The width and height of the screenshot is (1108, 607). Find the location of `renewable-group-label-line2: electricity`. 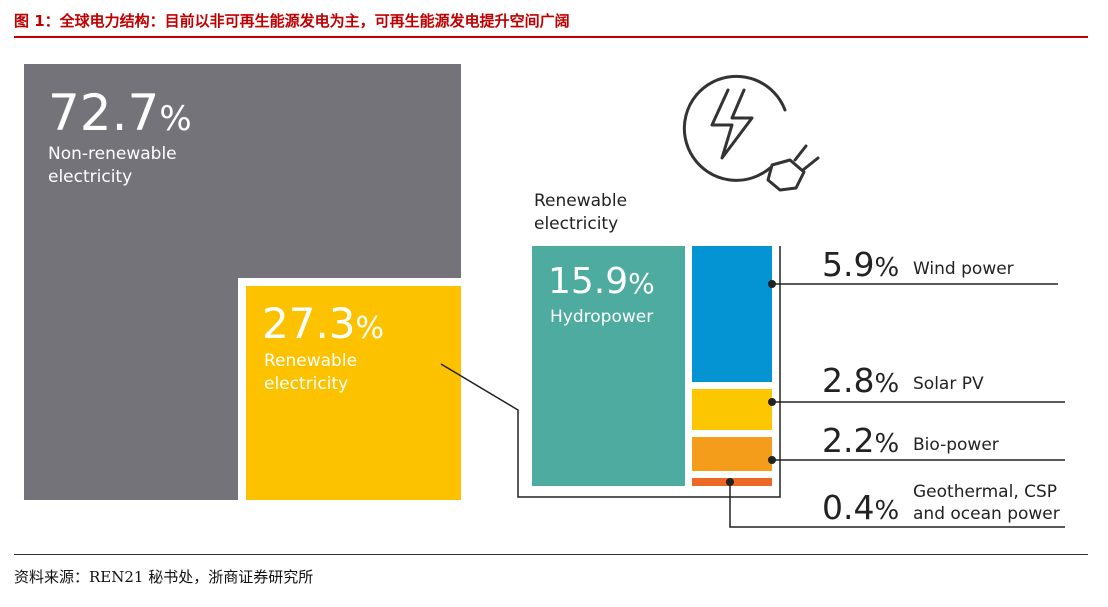

renewable-group-label-line2: electricity is located at coordinates (576, 224).